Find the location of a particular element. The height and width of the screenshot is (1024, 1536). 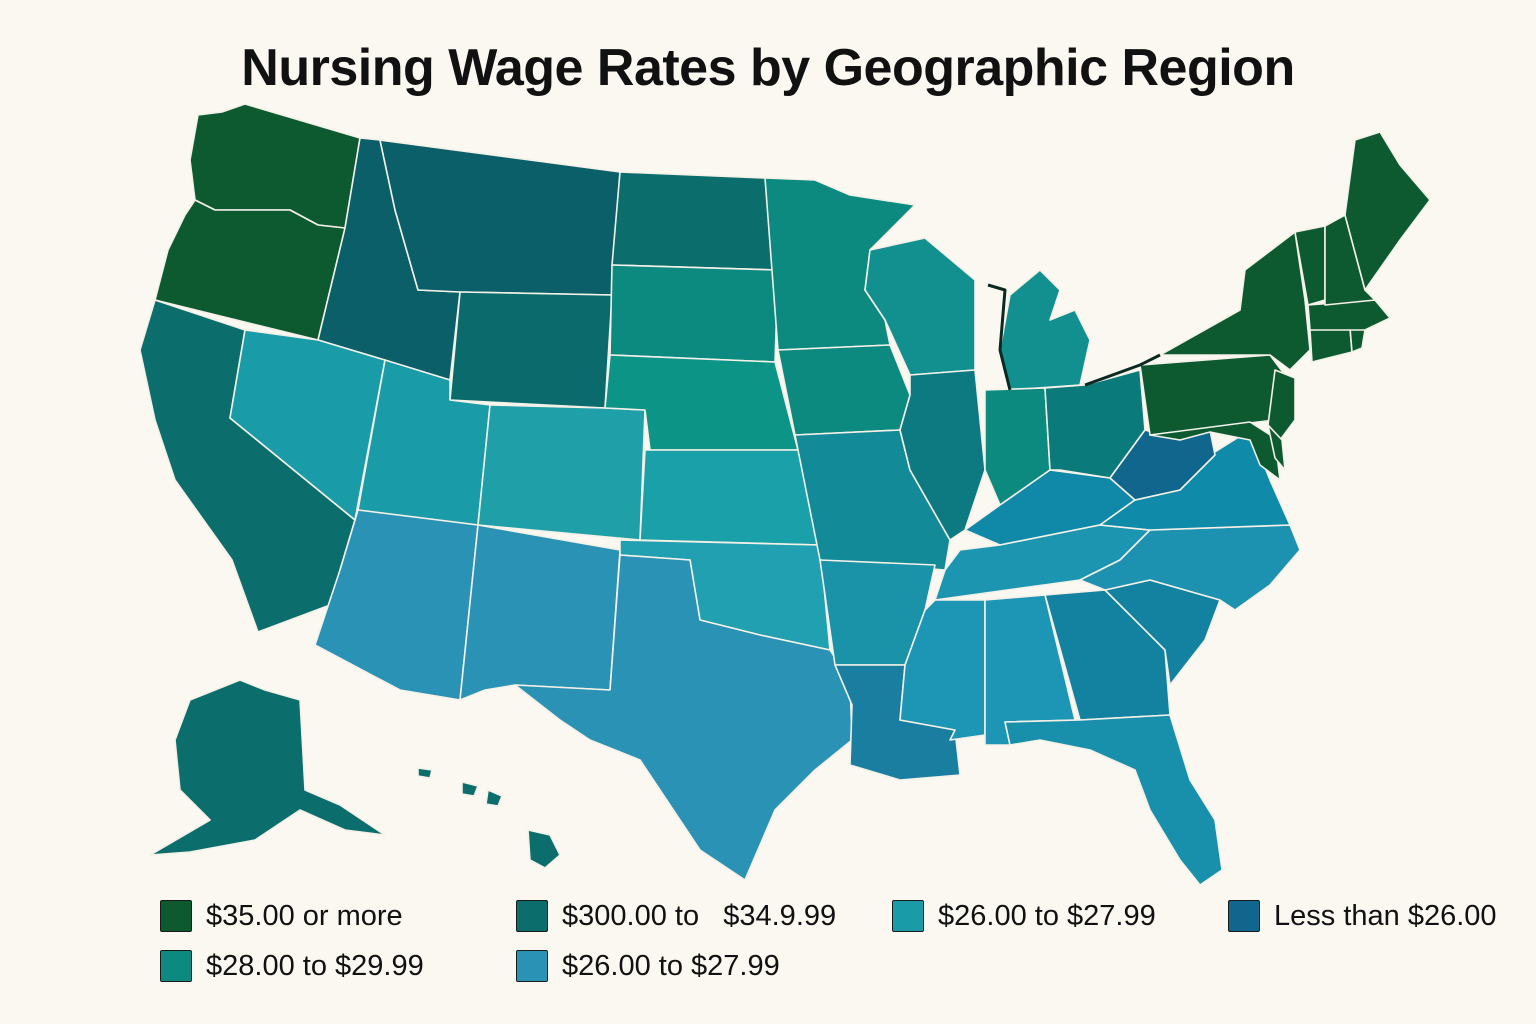

legend-label: Less than $26.00 is located at coordinates (1385, 915).